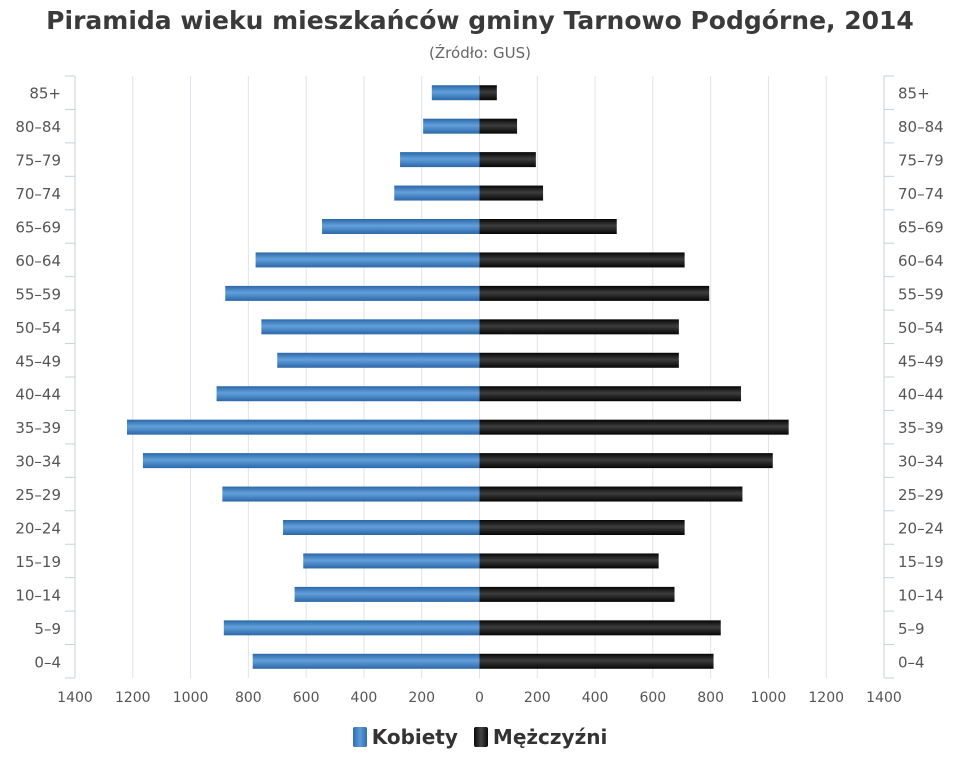 Image resolution: width=960 pixels, height=768 pixels. Describe the element at coordinates (45, 94) in the screenshot. I see `category-label-left: 85+` at that location.